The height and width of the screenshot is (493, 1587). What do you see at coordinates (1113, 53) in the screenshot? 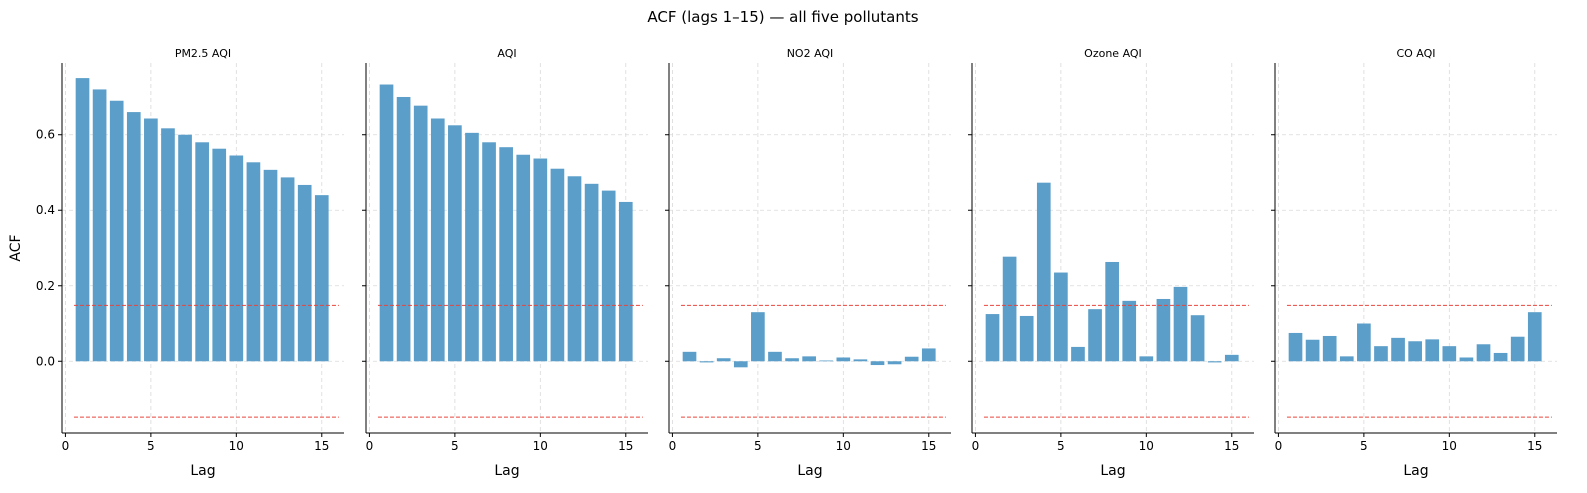
I see `panel-title: Ozone AQI` at bounding box center [1113, 53].